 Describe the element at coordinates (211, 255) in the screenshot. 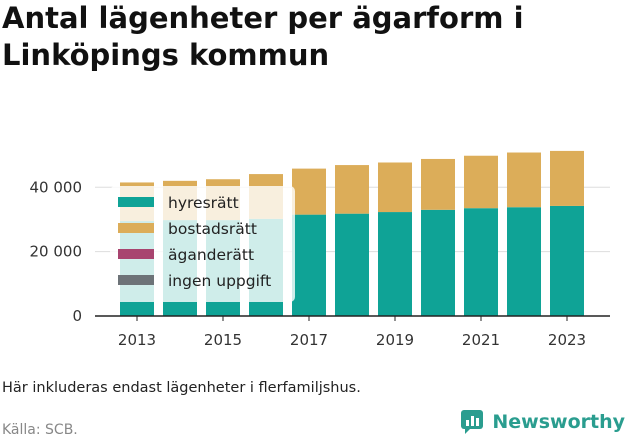

I see `legend-label: äganderätt` at that location.